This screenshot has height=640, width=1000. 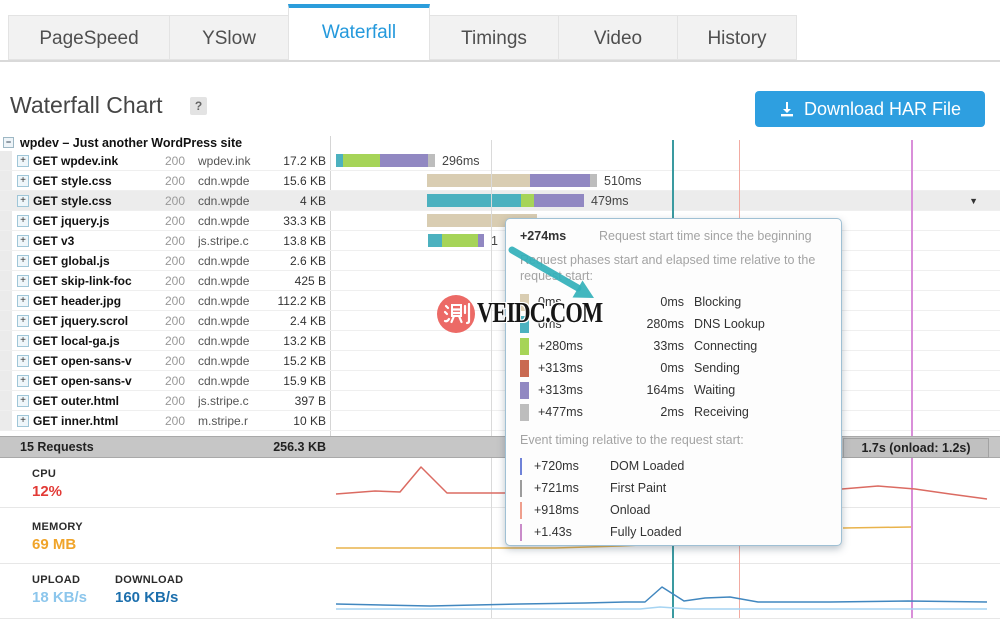 I want to click on memory-value: 69 MB, so click(x=54, y=544).